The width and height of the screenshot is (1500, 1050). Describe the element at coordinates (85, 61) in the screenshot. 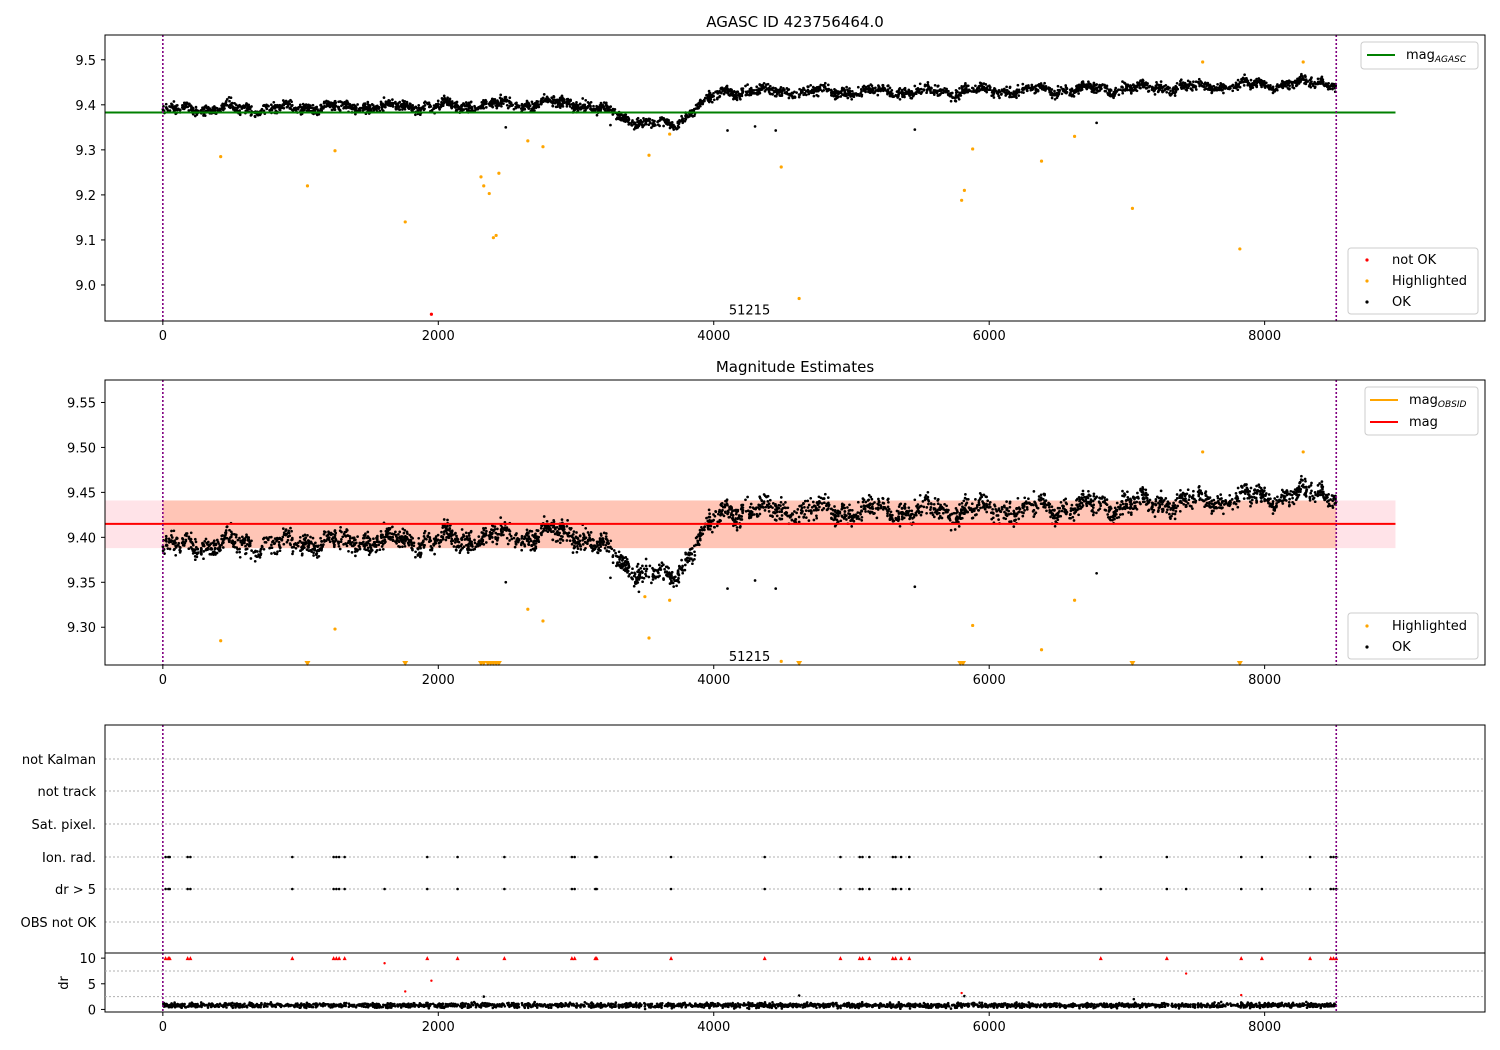

I see `y-tick-label: 9.5` at that location.